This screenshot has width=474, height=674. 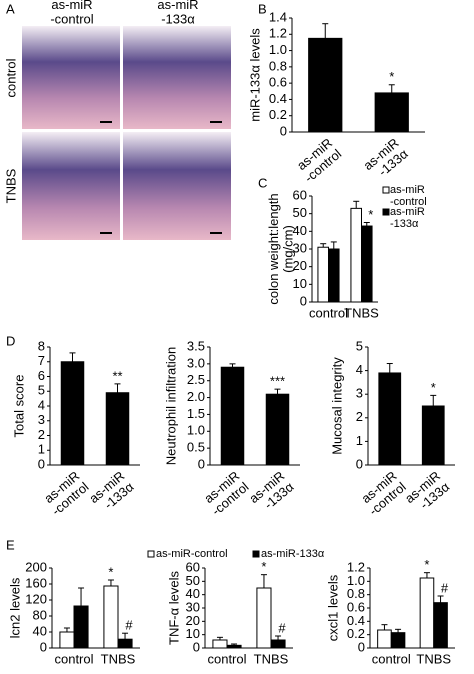 What do you see at coordinates (277, 381) in the screenshot?
I see `annotation: ***` at bounding box center [277, 381].